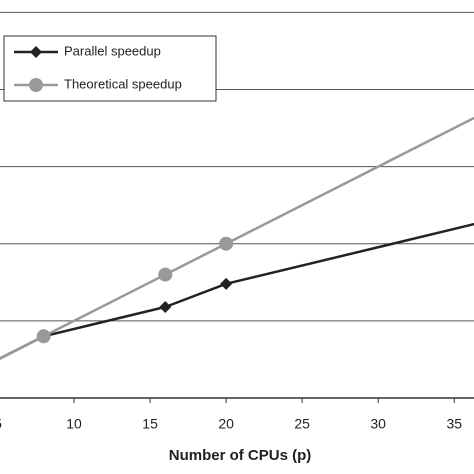 Image resolution: width=474 pixels, height=474 pixels. Describe the element at coordinates (74, 424) in the screenshot. I see `x-tick-label: 10` at that location.